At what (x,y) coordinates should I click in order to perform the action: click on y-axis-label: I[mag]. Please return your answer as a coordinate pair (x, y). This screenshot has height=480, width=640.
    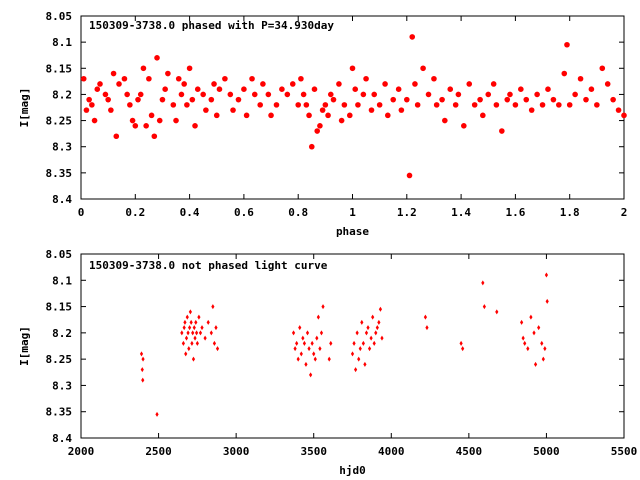
    Looking at the image, I should click on (24, 346).